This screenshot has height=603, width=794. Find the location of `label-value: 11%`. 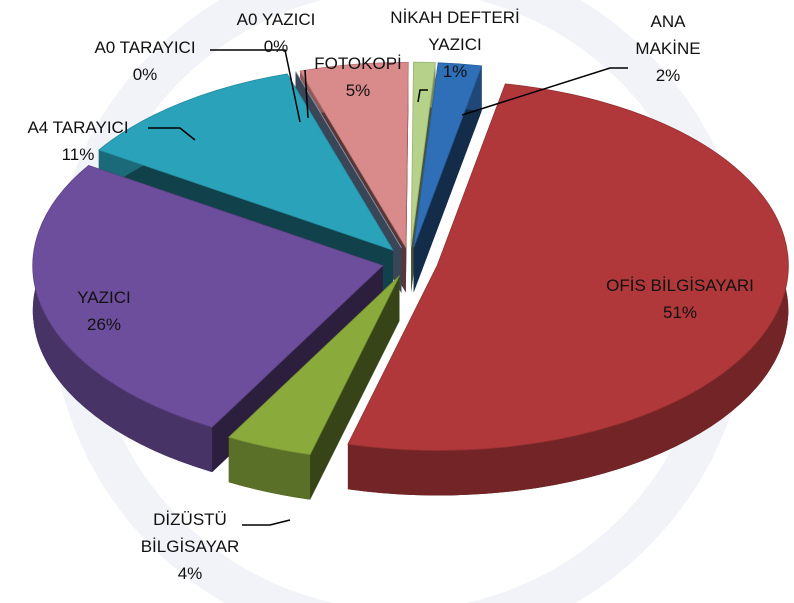

label-value: 11% is located at coordinates (78, 154).